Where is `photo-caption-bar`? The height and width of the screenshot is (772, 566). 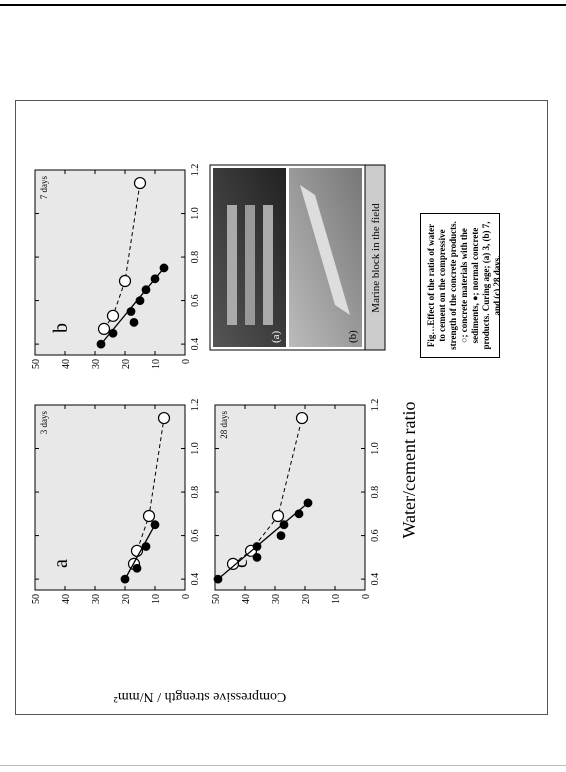
photo-caption-bar is located at coordinates (375, 257).